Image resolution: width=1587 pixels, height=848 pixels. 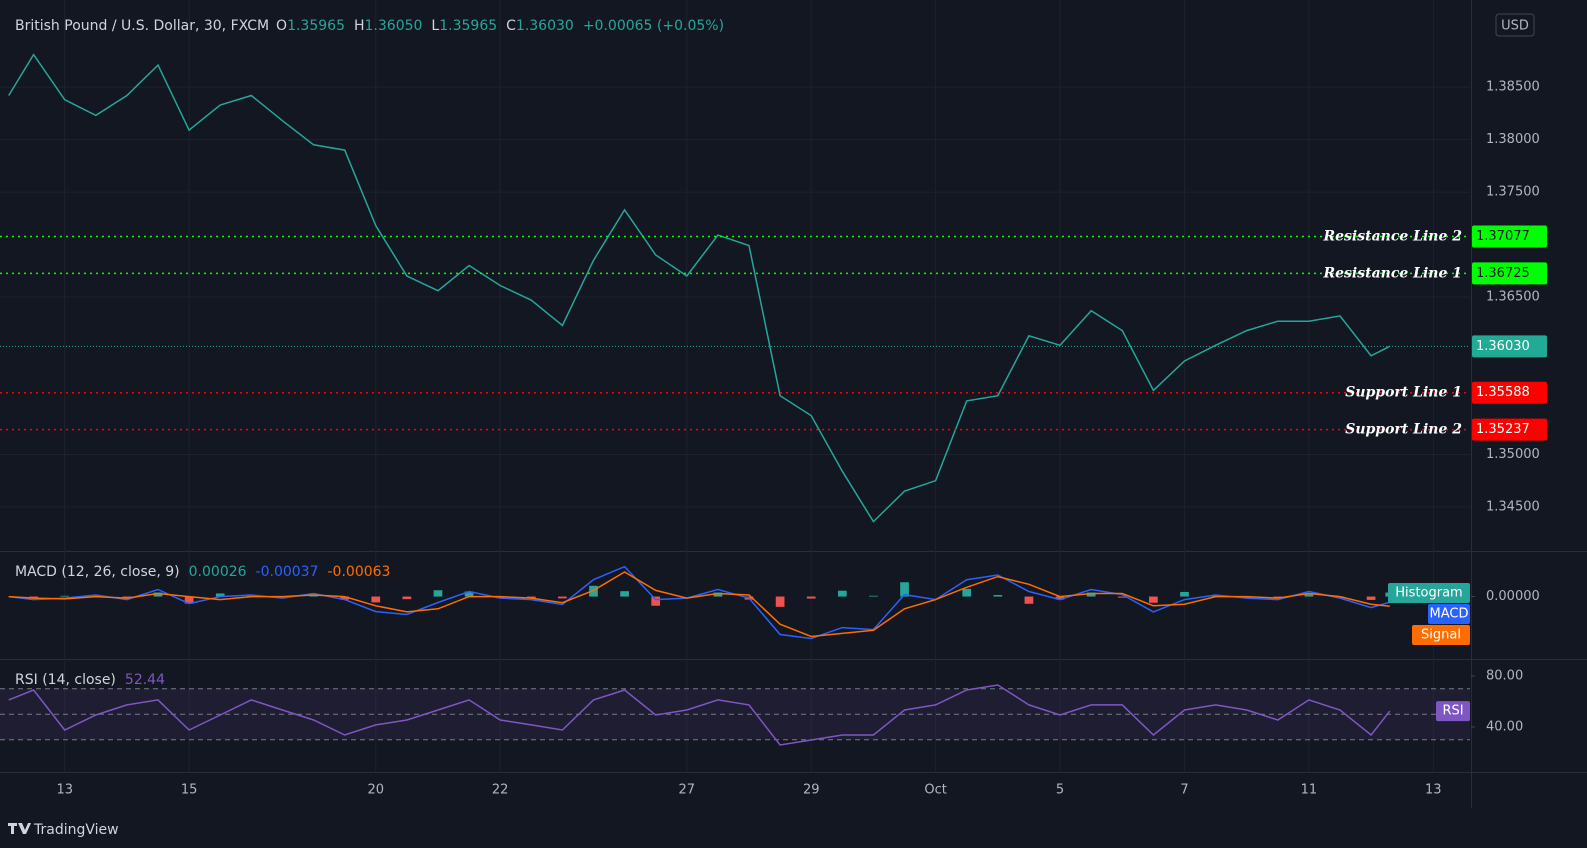 What do you see at coordinates (687, 790) in the screenshot?
I see `x-tick-label: 27` at bounding box center [687, 790].